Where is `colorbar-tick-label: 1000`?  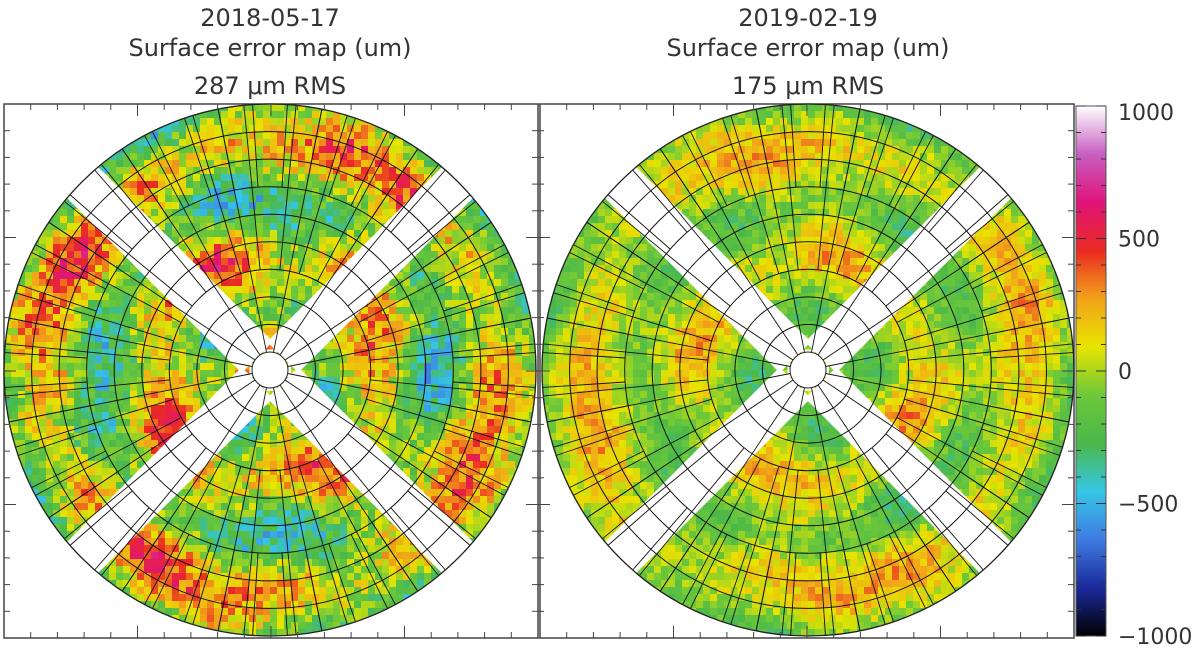
colorbar-tick-label: 1000 is located at coordinates (1146, 113).